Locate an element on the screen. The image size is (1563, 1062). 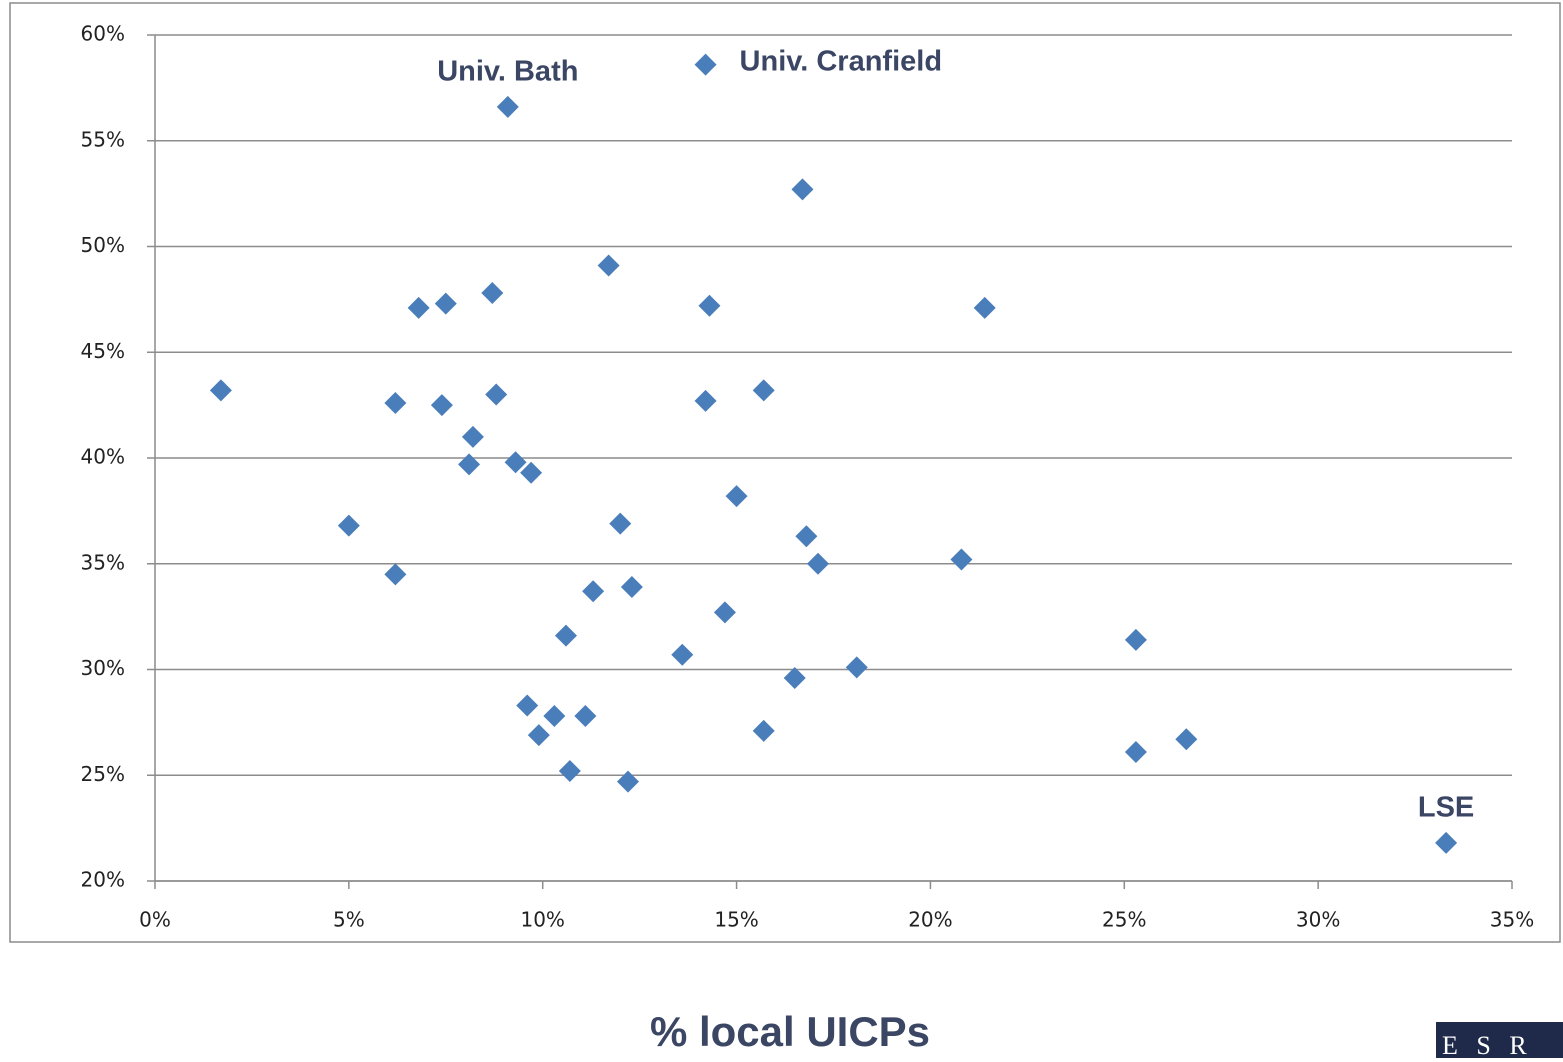
y-tick-label: 35% is located at coordinates (103, 562).